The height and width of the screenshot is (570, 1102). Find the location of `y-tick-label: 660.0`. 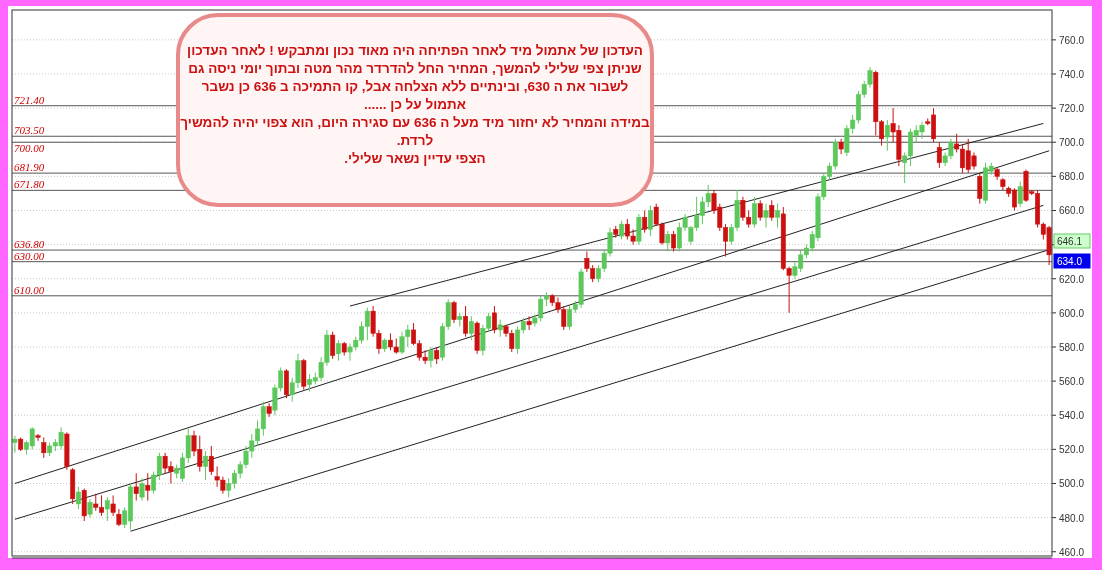

y-tick-label: 660.0 is located at coordinates (1072, 211).